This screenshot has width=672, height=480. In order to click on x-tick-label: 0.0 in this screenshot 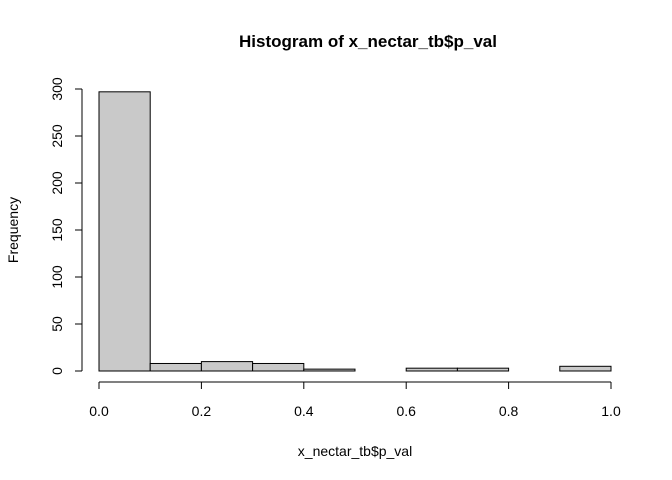, I will do `click(99, 411)`.